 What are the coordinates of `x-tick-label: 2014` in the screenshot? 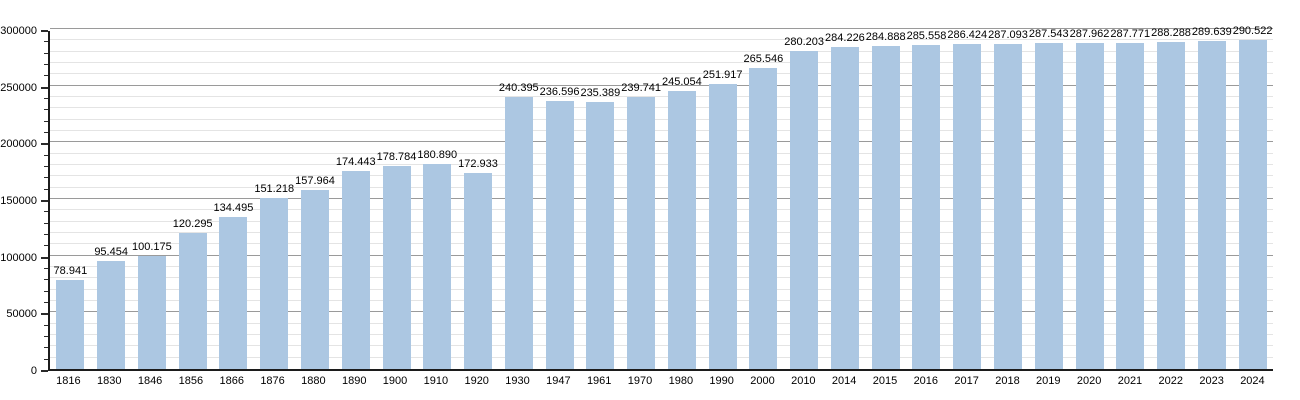 It's located at (844, 381).